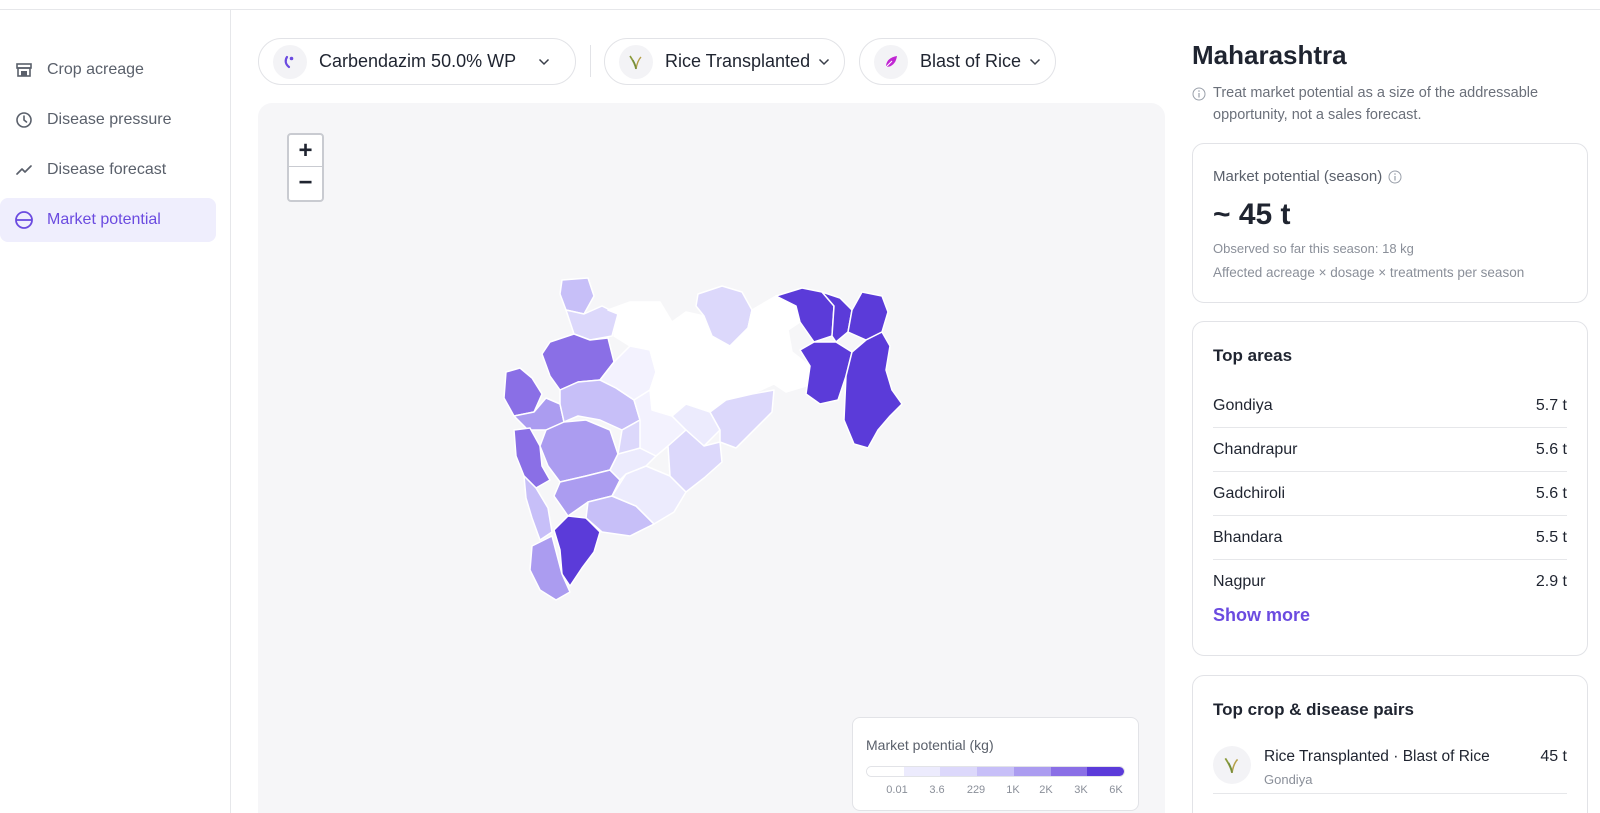  I want to click on pair-name: Rice Transplanted · Blast of Rice, so click(1377, 756).